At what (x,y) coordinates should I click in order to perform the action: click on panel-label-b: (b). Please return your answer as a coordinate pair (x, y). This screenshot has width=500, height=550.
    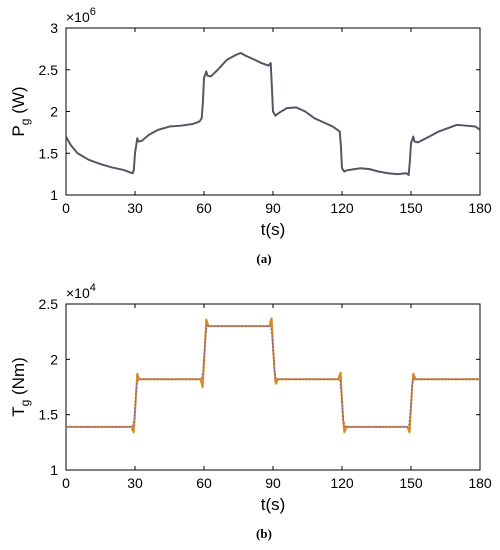
    Looking at the image, I should click on (264, 533).